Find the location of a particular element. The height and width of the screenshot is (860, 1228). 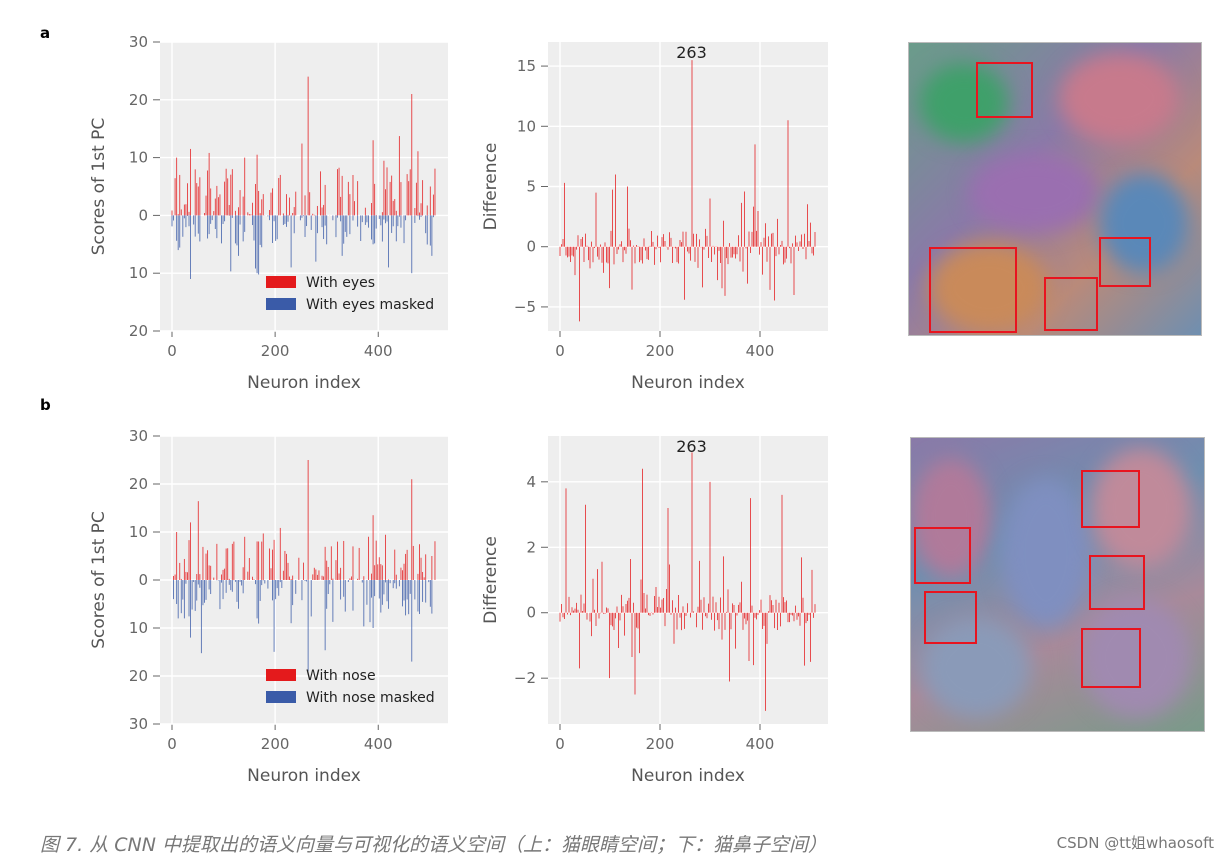

y-tick-label: 5 is located at coordinates (531, 187).